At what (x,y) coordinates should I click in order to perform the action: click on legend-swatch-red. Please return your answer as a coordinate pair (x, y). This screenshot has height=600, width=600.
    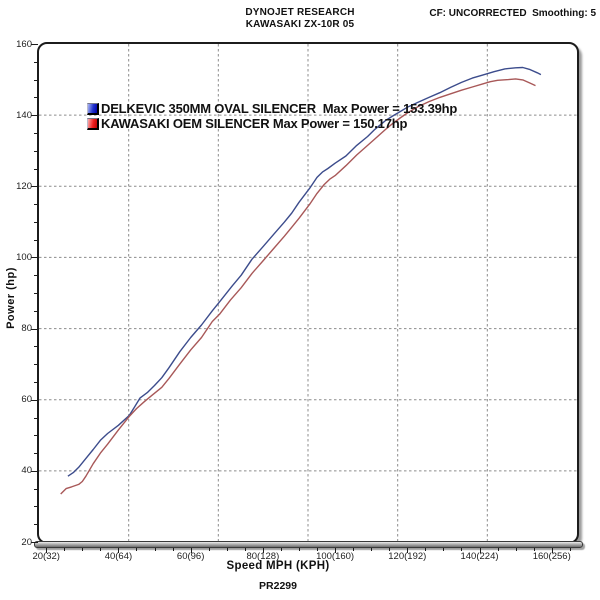
    Looking at the image, I should click on (93, 123).